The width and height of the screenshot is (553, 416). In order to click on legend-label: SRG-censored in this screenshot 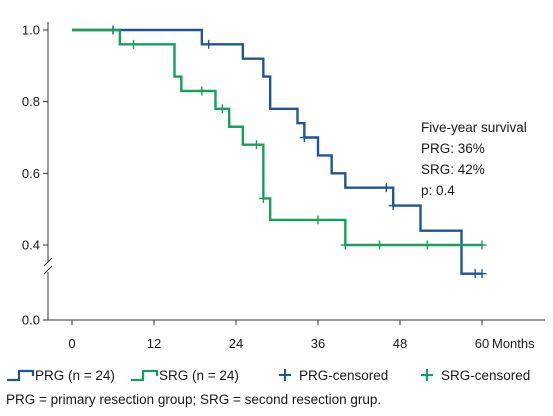, I will do `click(485, 375)`.